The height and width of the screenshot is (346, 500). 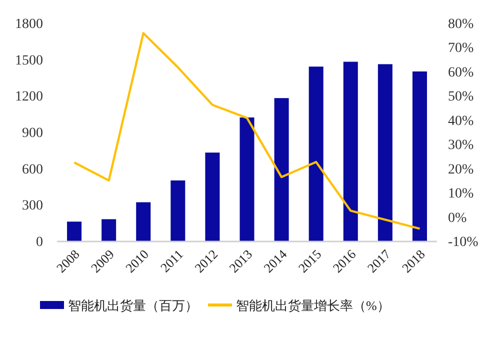 I want to click on y2-tick-label: 70%, so click(x=461, y=48).